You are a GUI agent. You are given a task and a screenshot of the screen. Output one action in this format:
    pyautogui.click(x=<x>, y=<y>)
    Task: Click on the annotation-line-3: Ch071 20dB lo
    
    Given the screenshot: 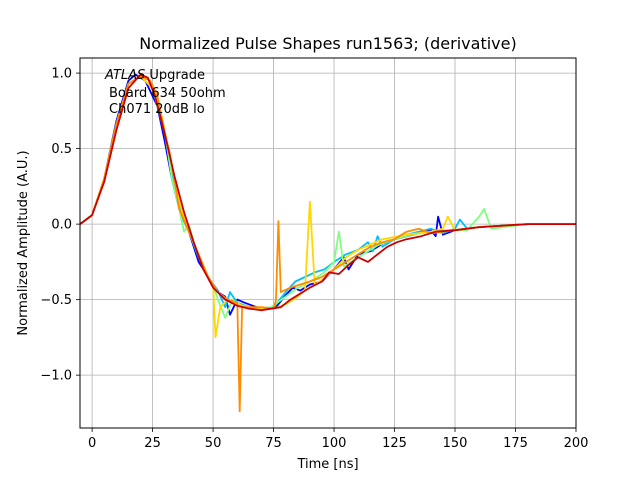 What is the action you would take?
    pyautogui.click(x=157, y=109)
    